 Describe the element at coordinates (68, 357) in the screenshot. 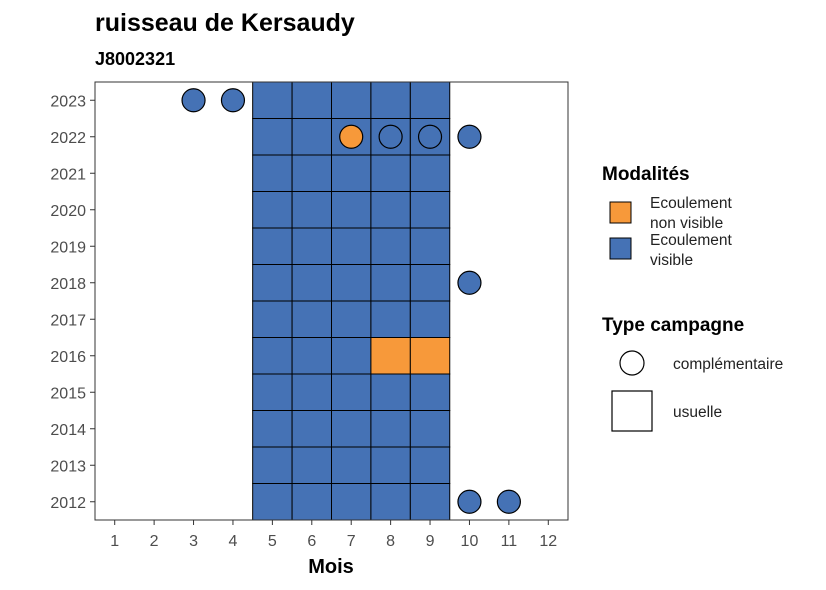

I see `y-tick-label-2016: 2016` at that location.